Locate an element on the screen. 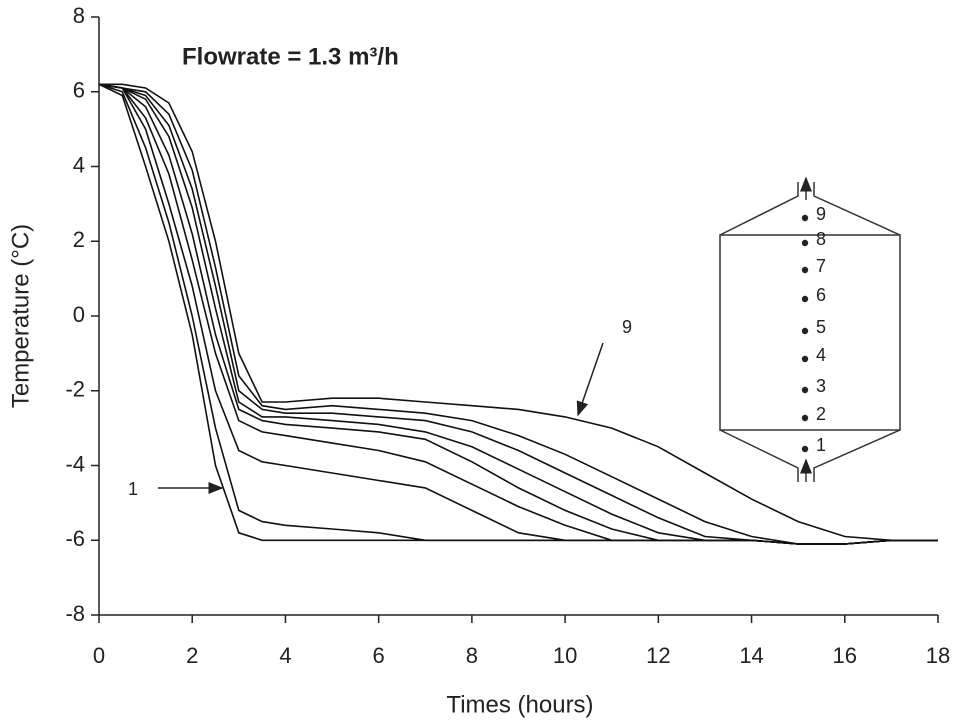 This screenshot has height=727, width=955. x-tick-label: 8 is located at coordinates (472, 655).